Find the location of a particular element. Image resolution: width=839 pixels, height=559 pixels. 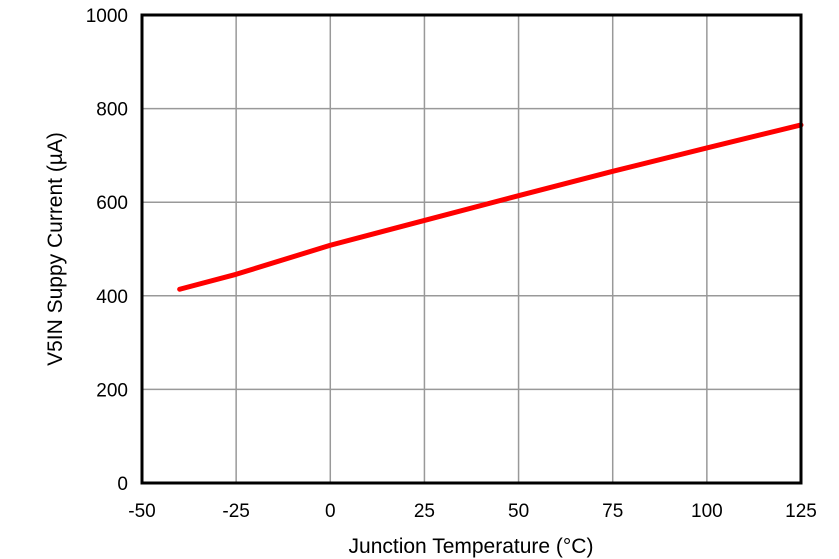

x-axis-label: Junction Temperature (°C) is located at coordinates (471, 546).